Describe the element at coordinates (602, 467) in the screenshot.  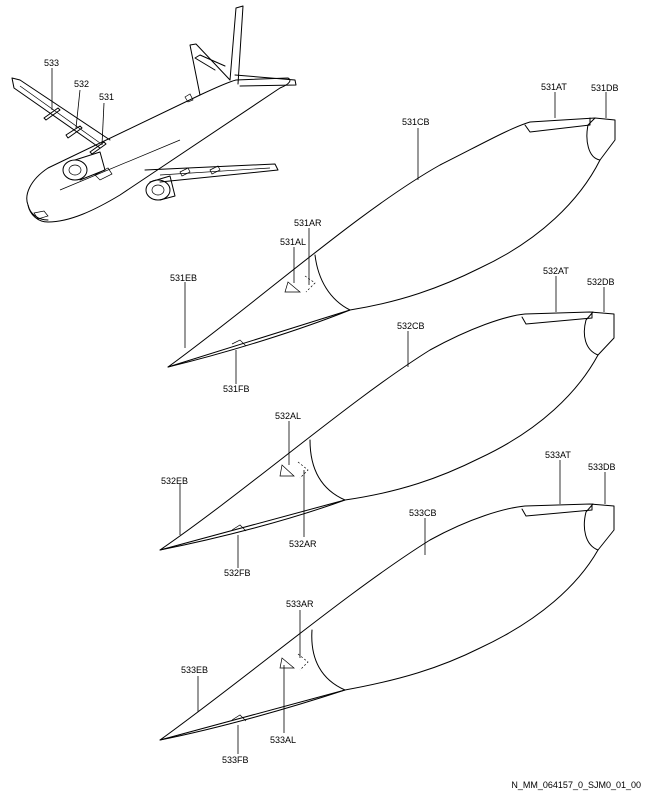
I see `label-533DB: 533DB` at that location.